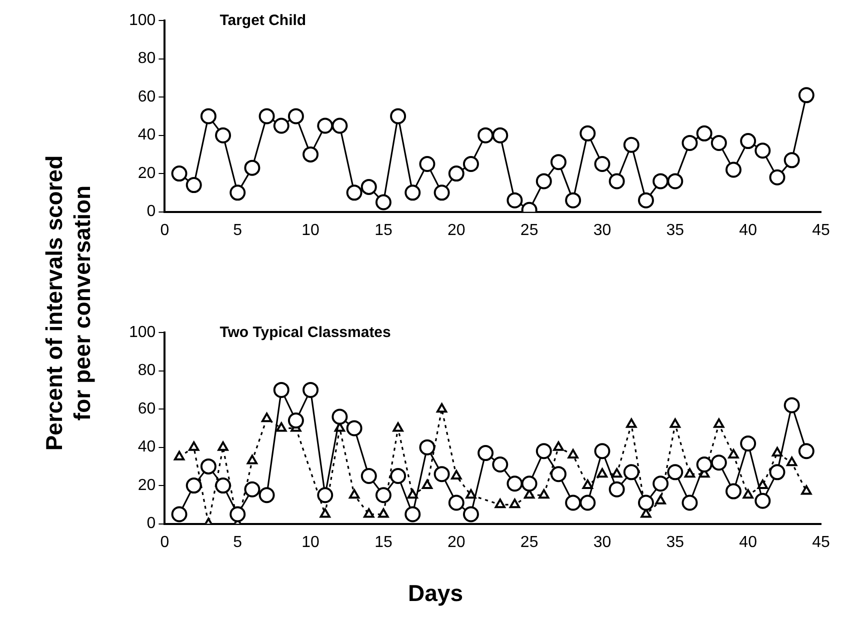 The image size is (843, 619). I want to click on x-axis-title: Days, so click(435, 593).